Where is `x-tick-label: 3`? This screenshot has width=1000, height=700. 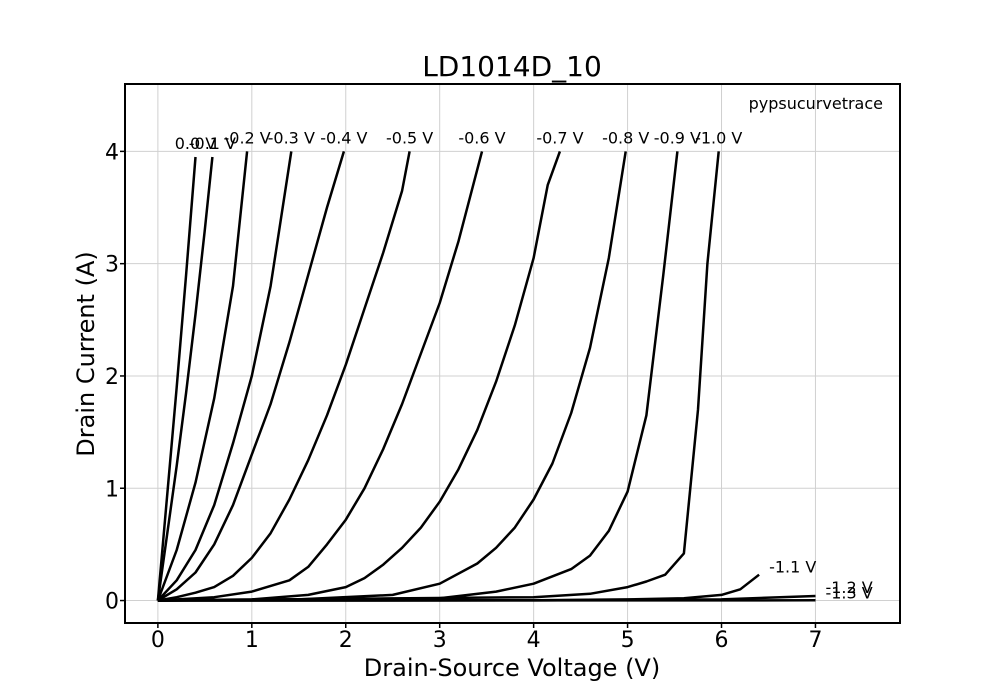 x-tick-label: 3 is located at coordinates (440, 640).